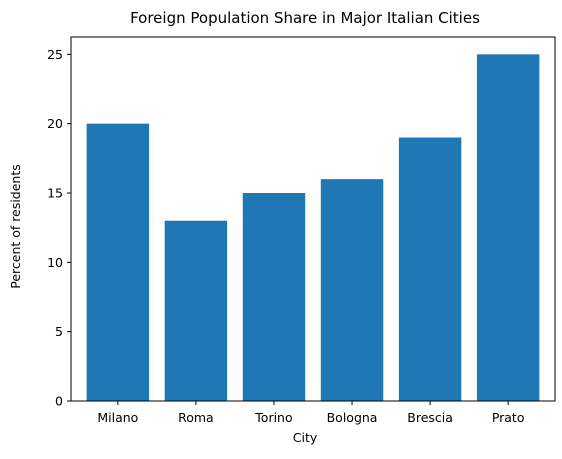 The image size is (562, 459). What do you see at coordinates (55, 123) in the screenshot?
I see `y-tick-label: 20` at bounding box center [55, 123].